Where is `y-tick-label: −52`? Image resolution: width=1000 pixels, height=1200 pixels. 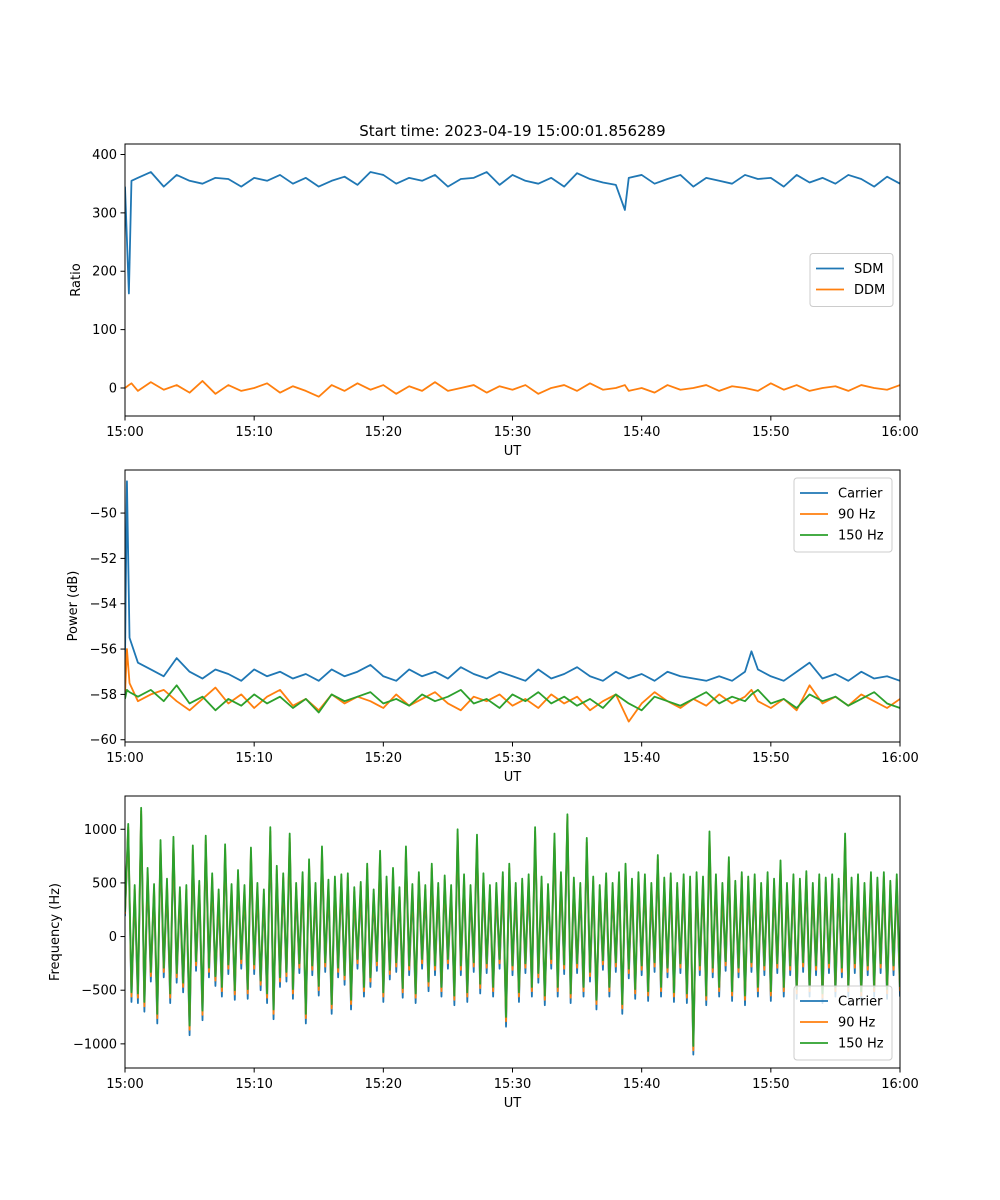
y-tick-label: −52 is located at coordinates (103, 559).